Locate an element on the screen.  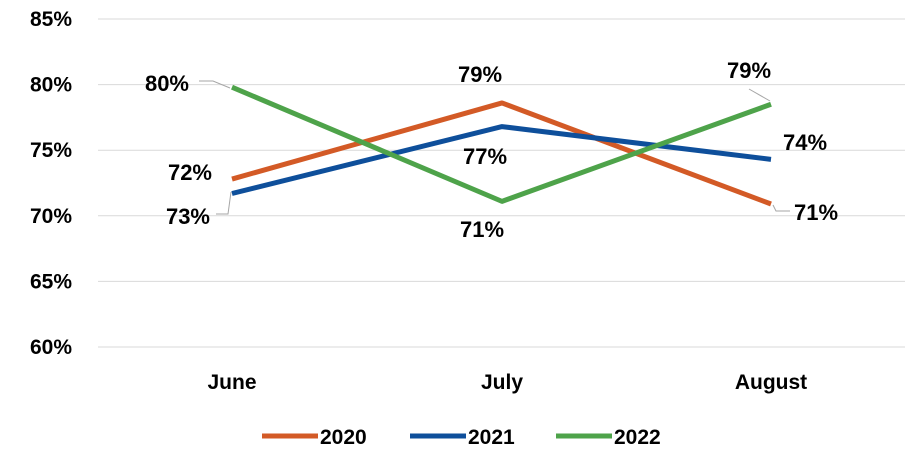
legend-label: 2021 is located at coordinates (491, 437).